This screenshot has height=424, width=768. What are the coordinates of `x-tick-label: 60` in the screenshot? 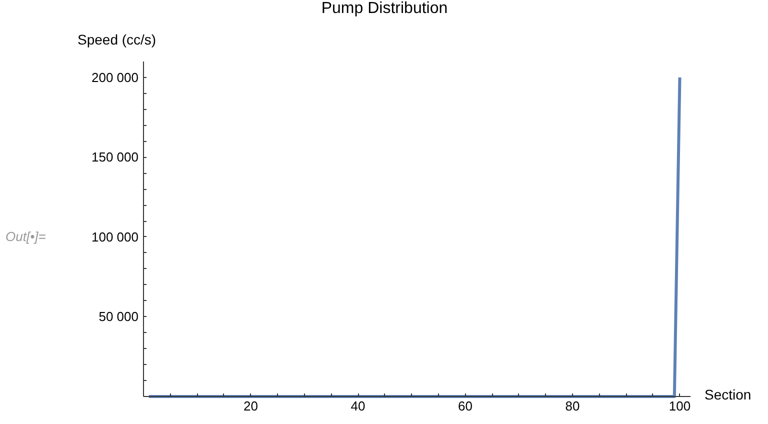 It's located at (465, 406).